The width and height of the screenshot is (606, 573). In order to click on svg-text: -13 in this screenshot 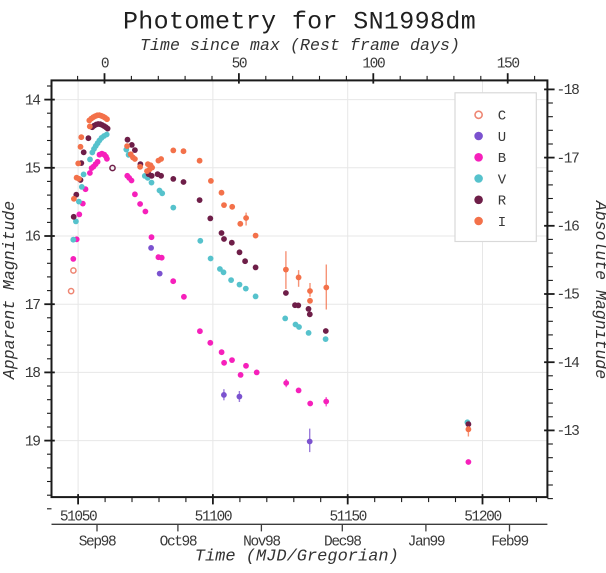, I will do `click(568, 432)`.